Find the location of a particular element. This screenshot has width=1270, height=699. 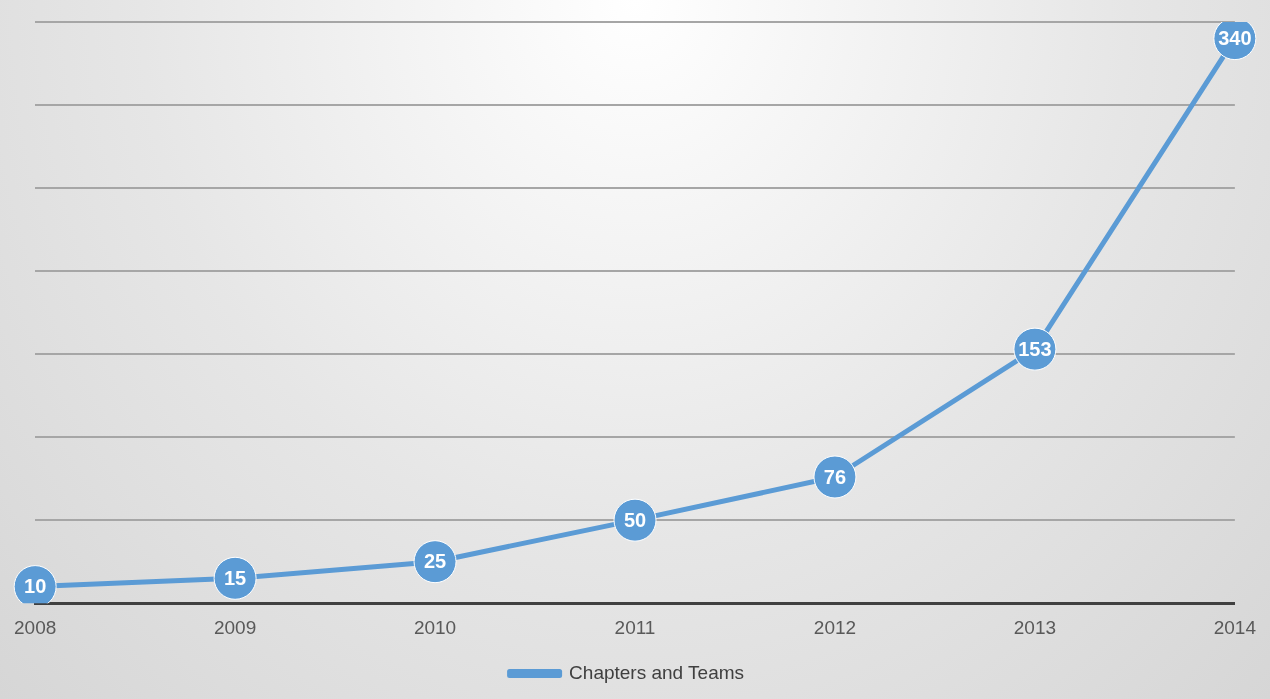

data-label: 340 is located at coordinates (1235, 38).